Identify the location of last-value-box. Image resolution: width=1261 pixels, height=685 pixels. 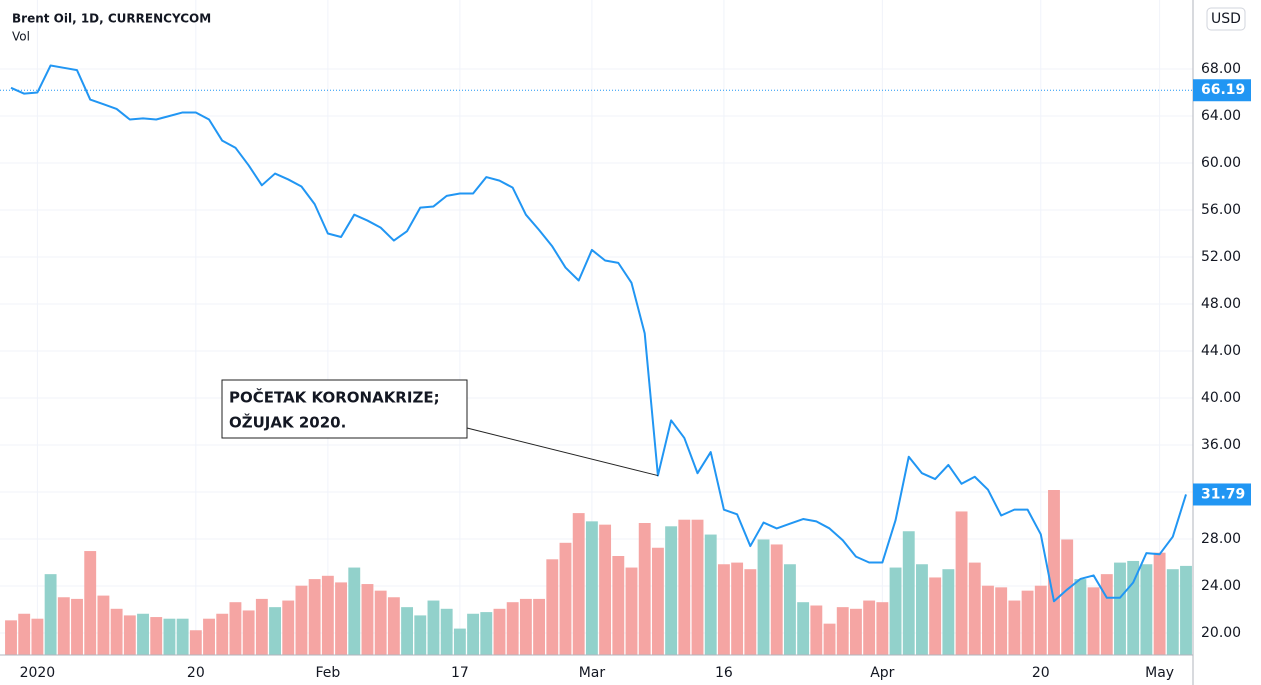
(1222, 494).